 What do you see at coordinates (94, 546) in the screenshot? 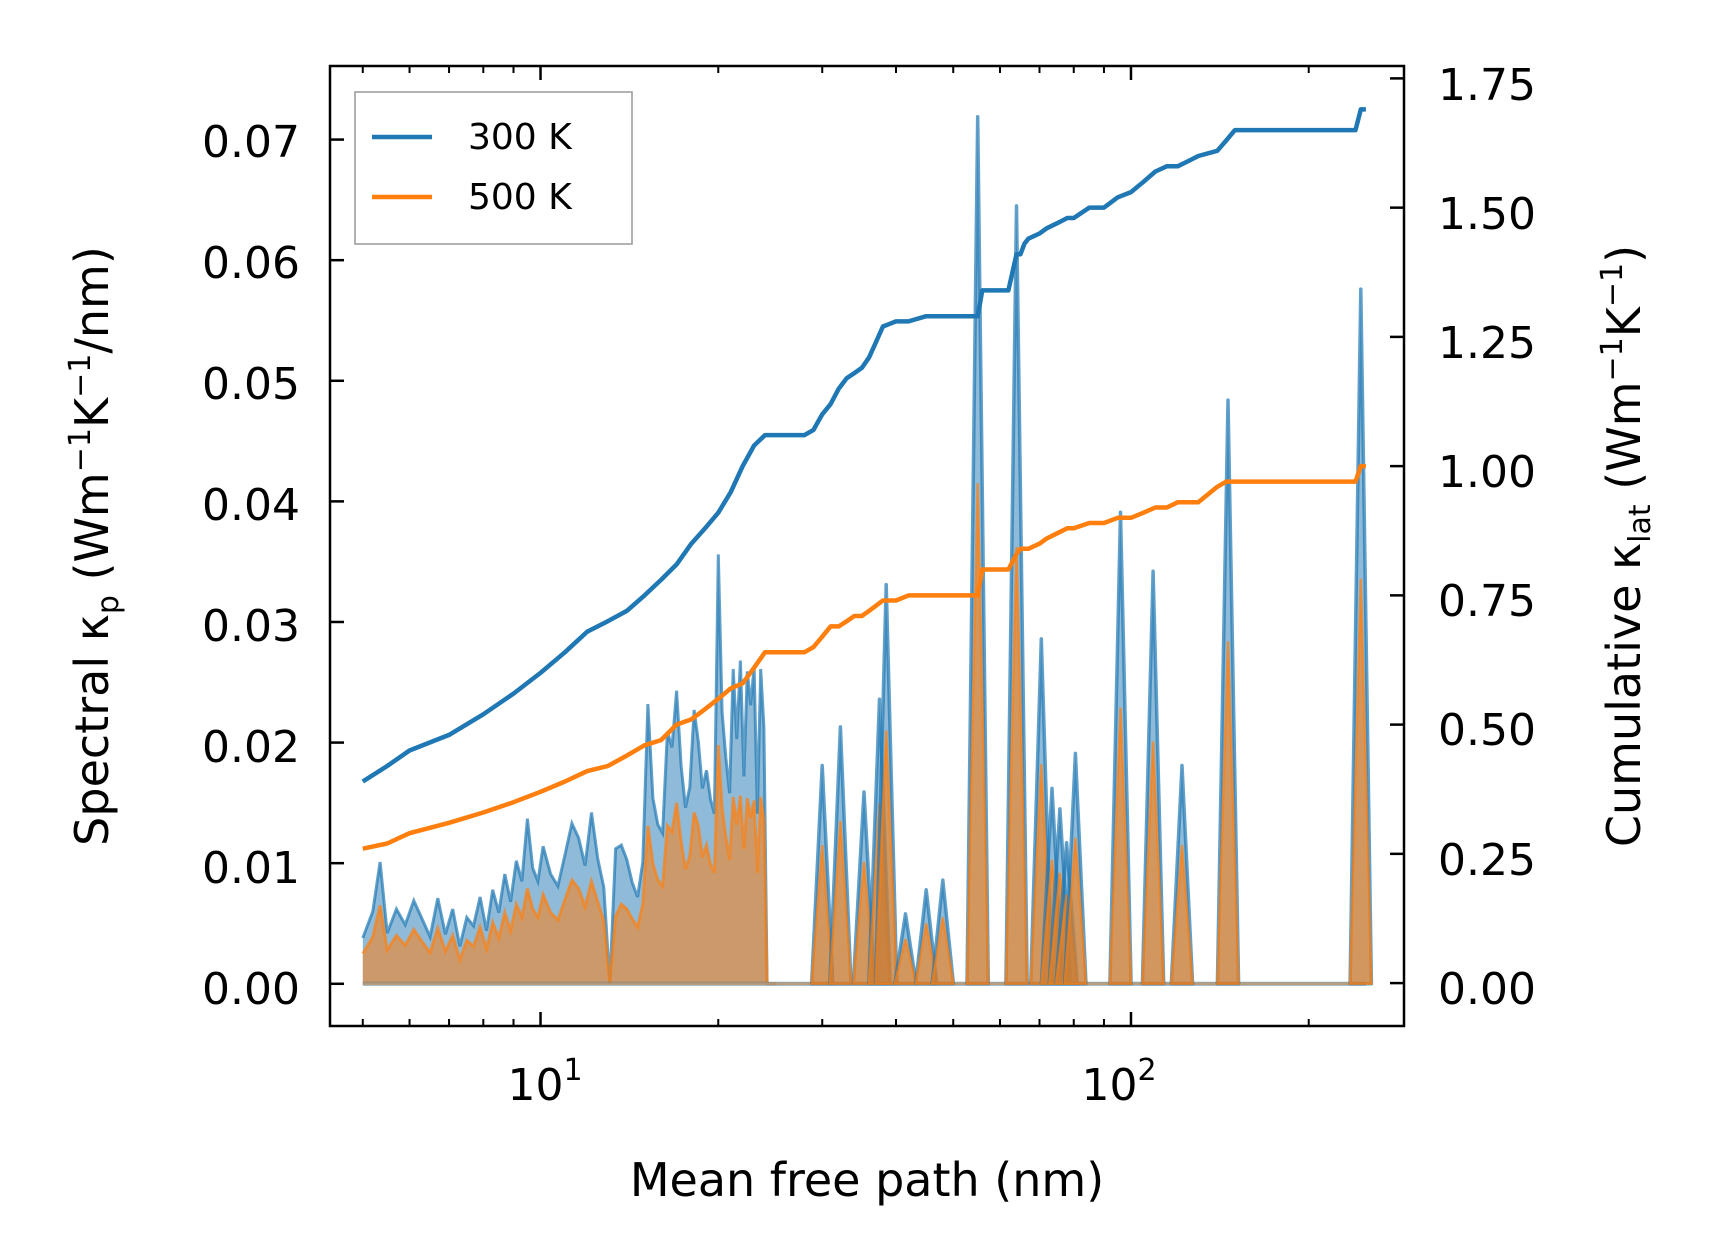
I see `y-left-axis-label: Spectral κp (Wm−1K−1/nm)` at bounding box center [94, 546].